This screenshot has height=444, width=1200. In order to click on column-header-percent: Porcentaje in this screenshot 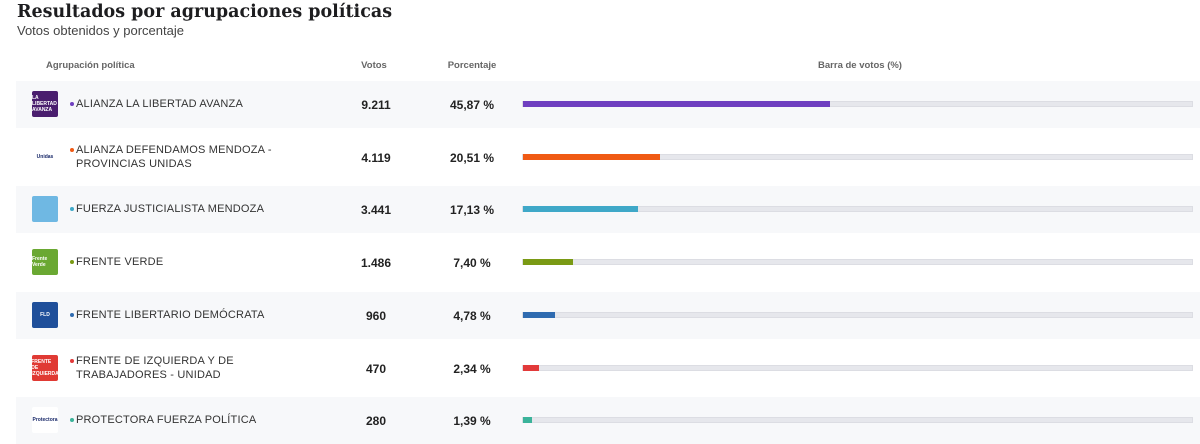, I will do `click(472, 65)`.